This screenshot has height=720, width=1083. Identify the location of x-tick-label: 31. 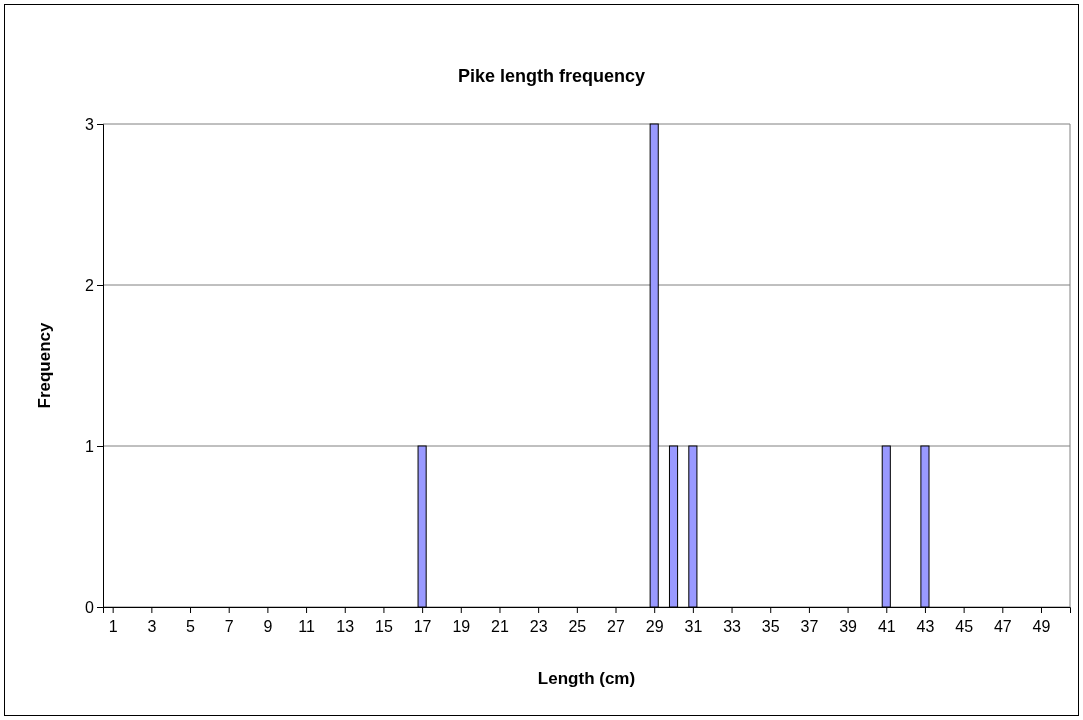
(693, 627).